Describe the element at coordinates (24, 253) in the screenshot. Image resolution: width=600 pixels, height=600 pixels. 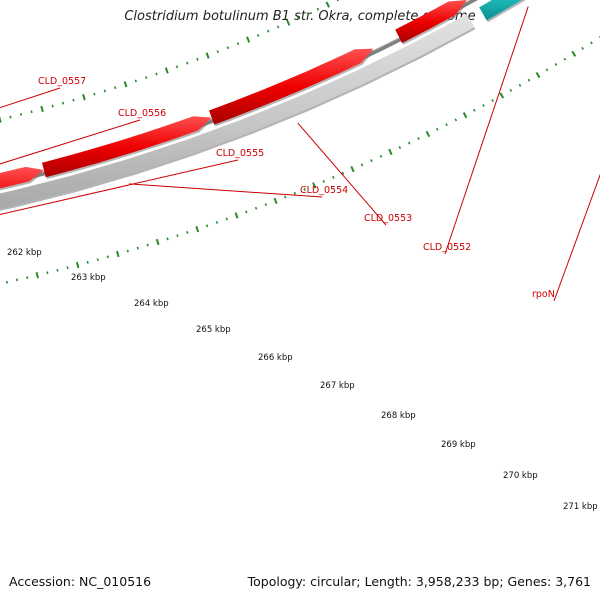
I see `kbp-label: 262 kbp` at that location.